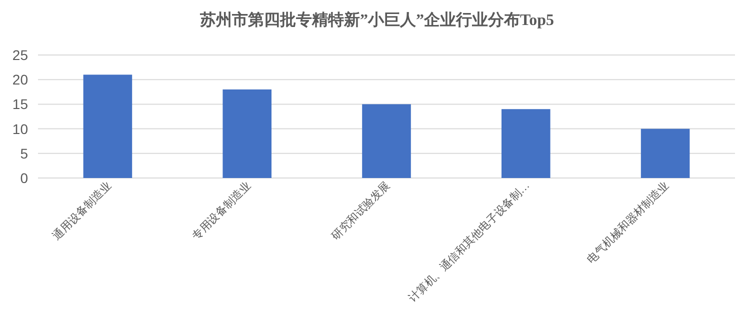 This screenshot has width=754, height=312. Describe the element at coordinates (20, 80) in the screenshot. I see `y-tick-label: 20` at that location.